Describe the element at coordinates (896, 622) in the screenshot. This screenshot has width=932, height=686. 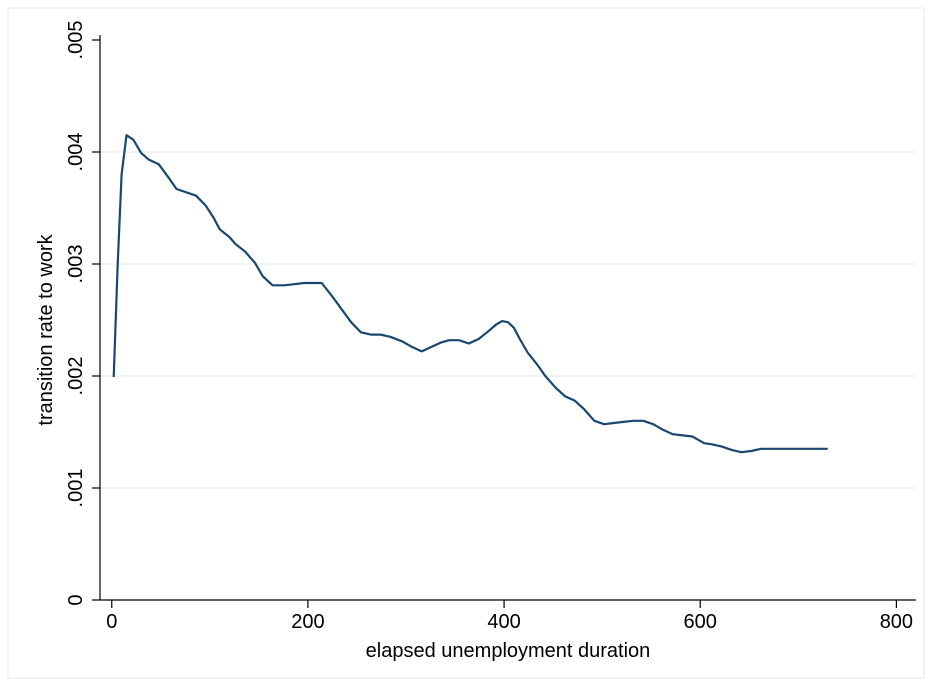
I see `x-tick-label: 800` at that location.